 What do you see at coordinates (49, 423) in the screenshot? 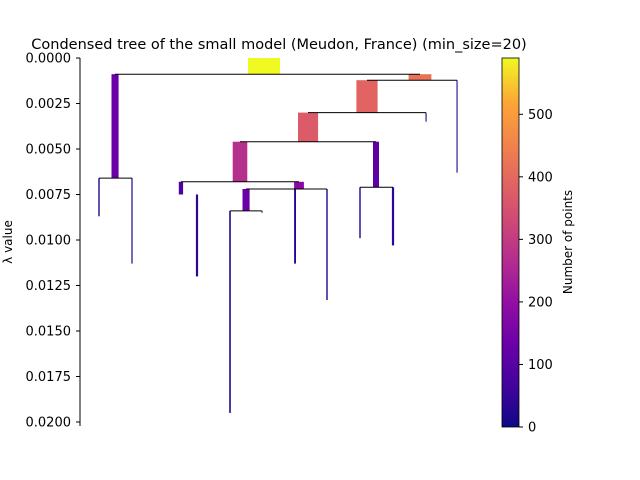
I see `y-tick-label: 0.0200` at bounding box center [49, 423].